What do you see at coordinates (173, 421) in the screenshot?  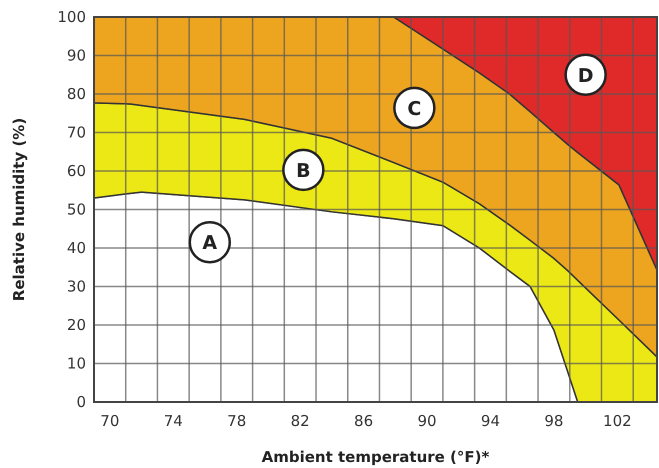 I see `x-tick-label: 74` at bounding box center [173, 421].